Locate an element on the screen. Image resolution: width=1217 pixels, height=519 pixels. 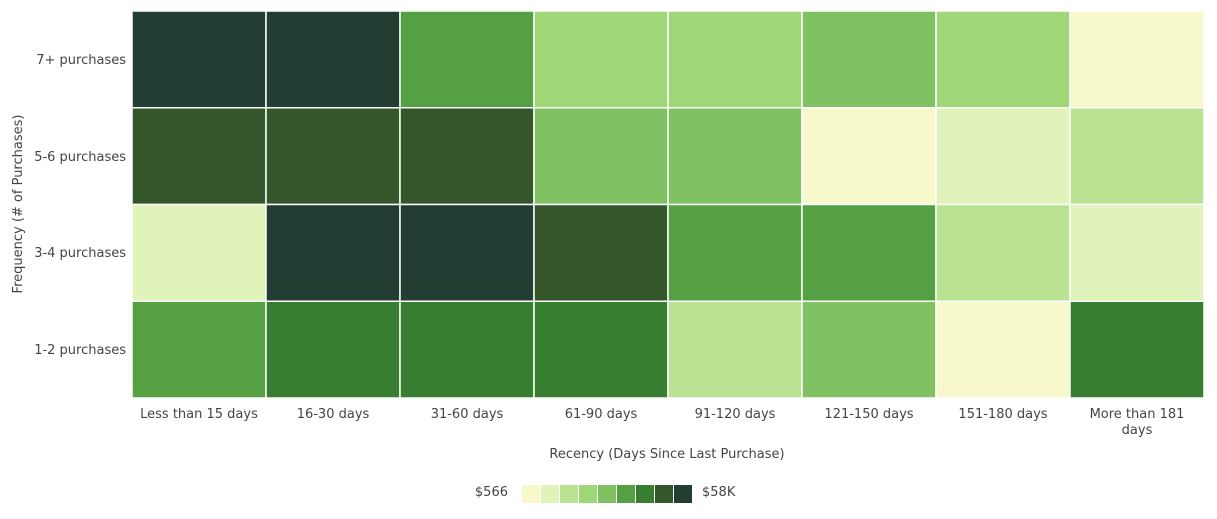
legend-swatches is located at coordinates (607, 494).